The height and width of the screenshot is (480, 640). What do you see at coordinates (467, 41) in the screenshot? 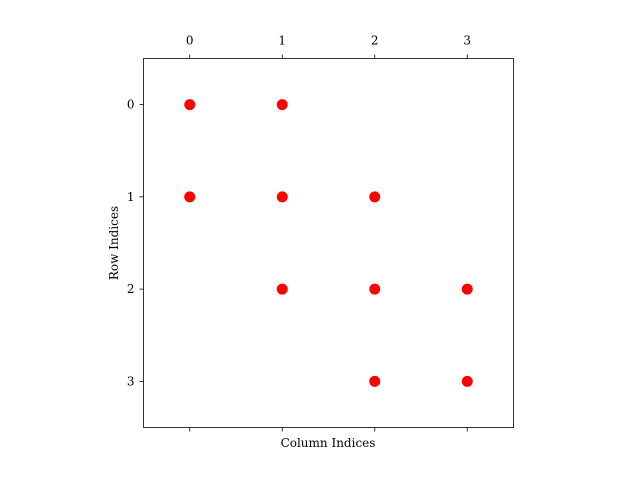
I see `x-tick-label: 3` at bounding box center [467, 41].